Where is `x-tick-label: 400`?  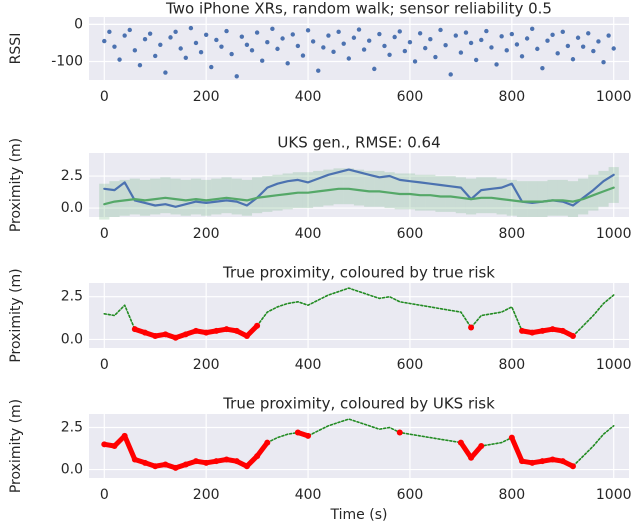 x-tick-label: 400 is located at coordinates (308, 234).